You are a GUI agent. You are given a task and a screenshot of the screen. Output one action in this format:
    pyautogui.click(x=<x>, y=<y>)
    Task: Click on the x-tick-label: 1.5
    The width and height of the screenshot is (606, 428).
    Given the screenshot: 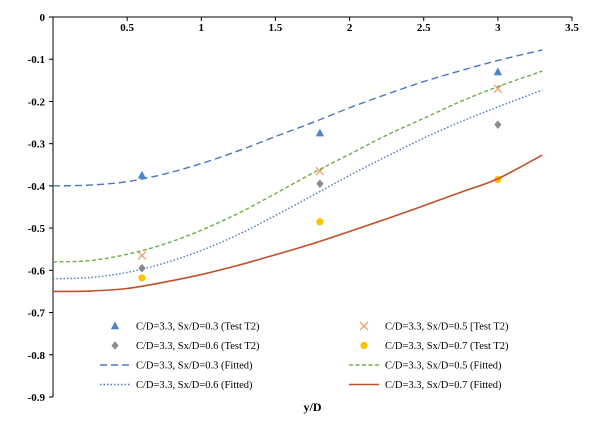 What is the action you would take?
    pyautogui.click(x=276, y=28)
    